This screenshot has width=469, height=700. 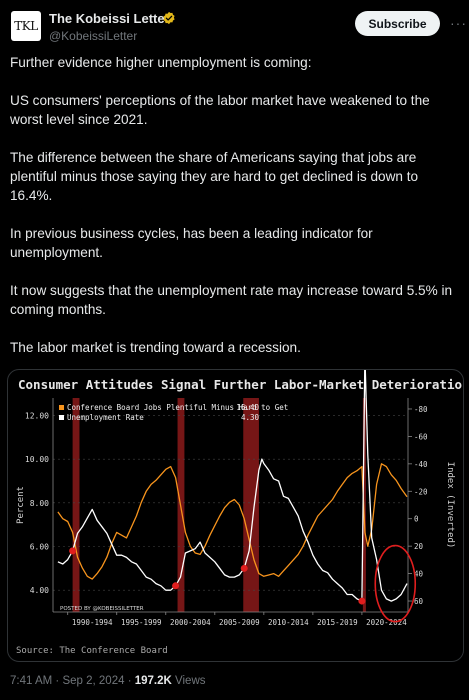 I want to click on xtick-label: 1995-1999, so click(x=141, y=622).